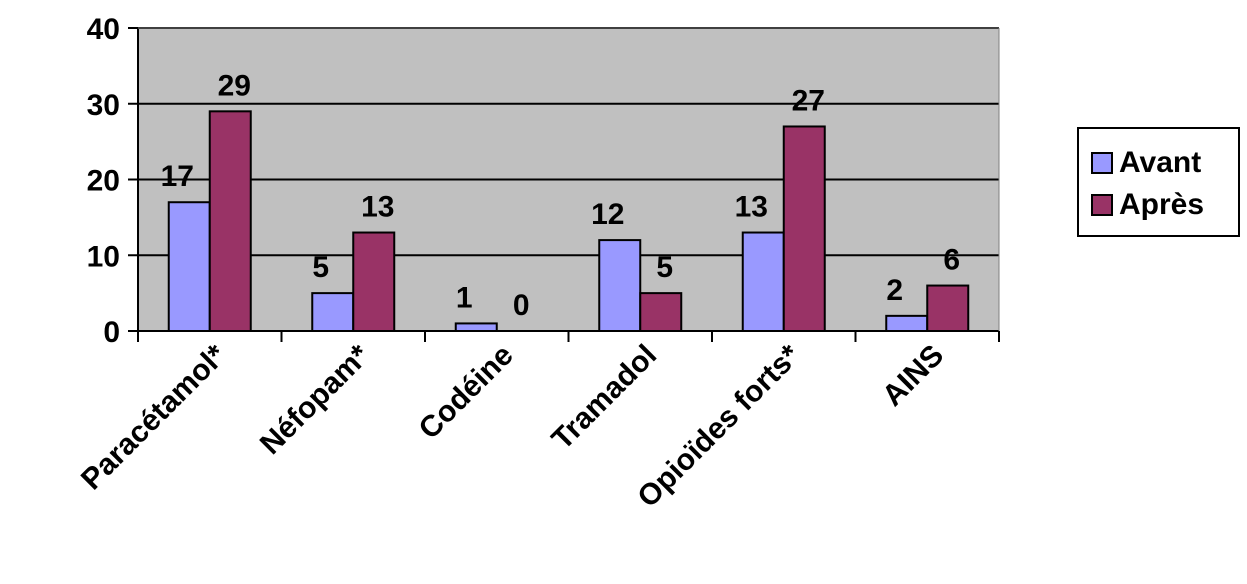 The width and height of the screenshot is (1247, 584). Describe the element at coordinates (103, 256) in the screenshot. I see `y-tick-label: 10` at that location.